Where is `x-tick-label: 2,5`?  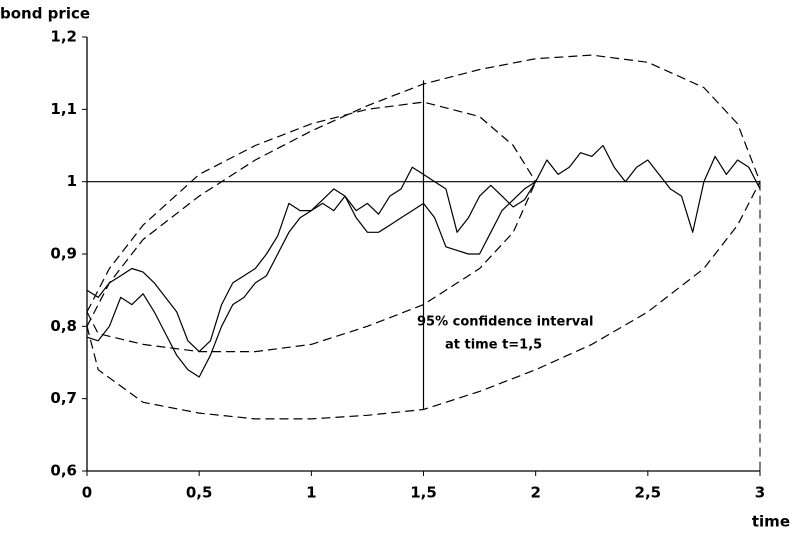
x-tick-label: 2,5 is located at coordinates (648, 493).